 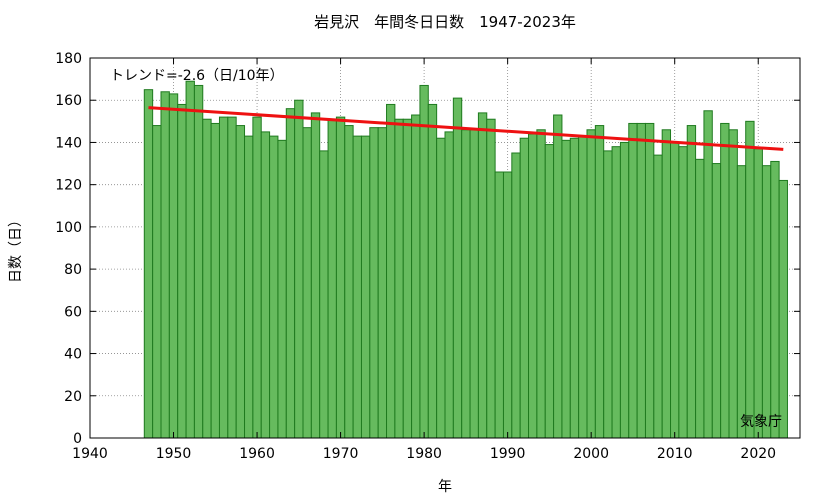 What do you see at coordinates (457, 268) in the screenshot?
I see `bar-1984` at bounding box center [457, 268].